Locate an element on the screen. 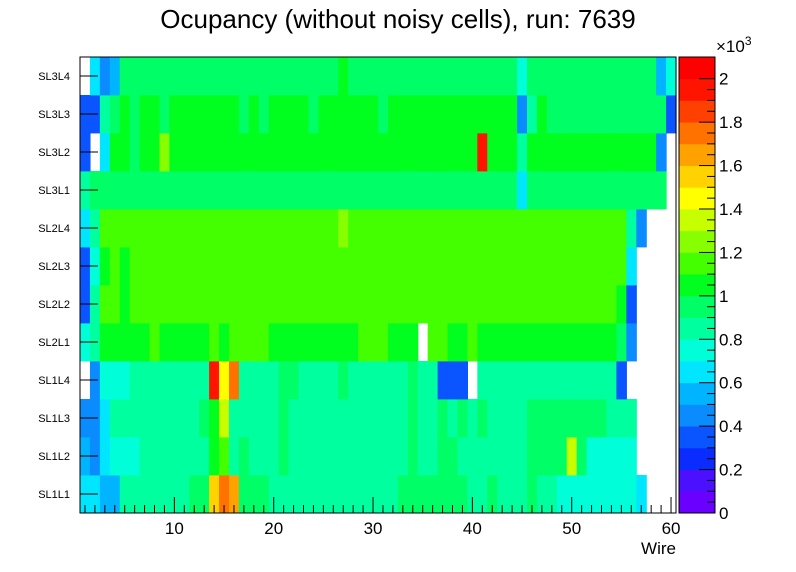  y-tick-label: SL2L3 is located at coordinates (54, 267).